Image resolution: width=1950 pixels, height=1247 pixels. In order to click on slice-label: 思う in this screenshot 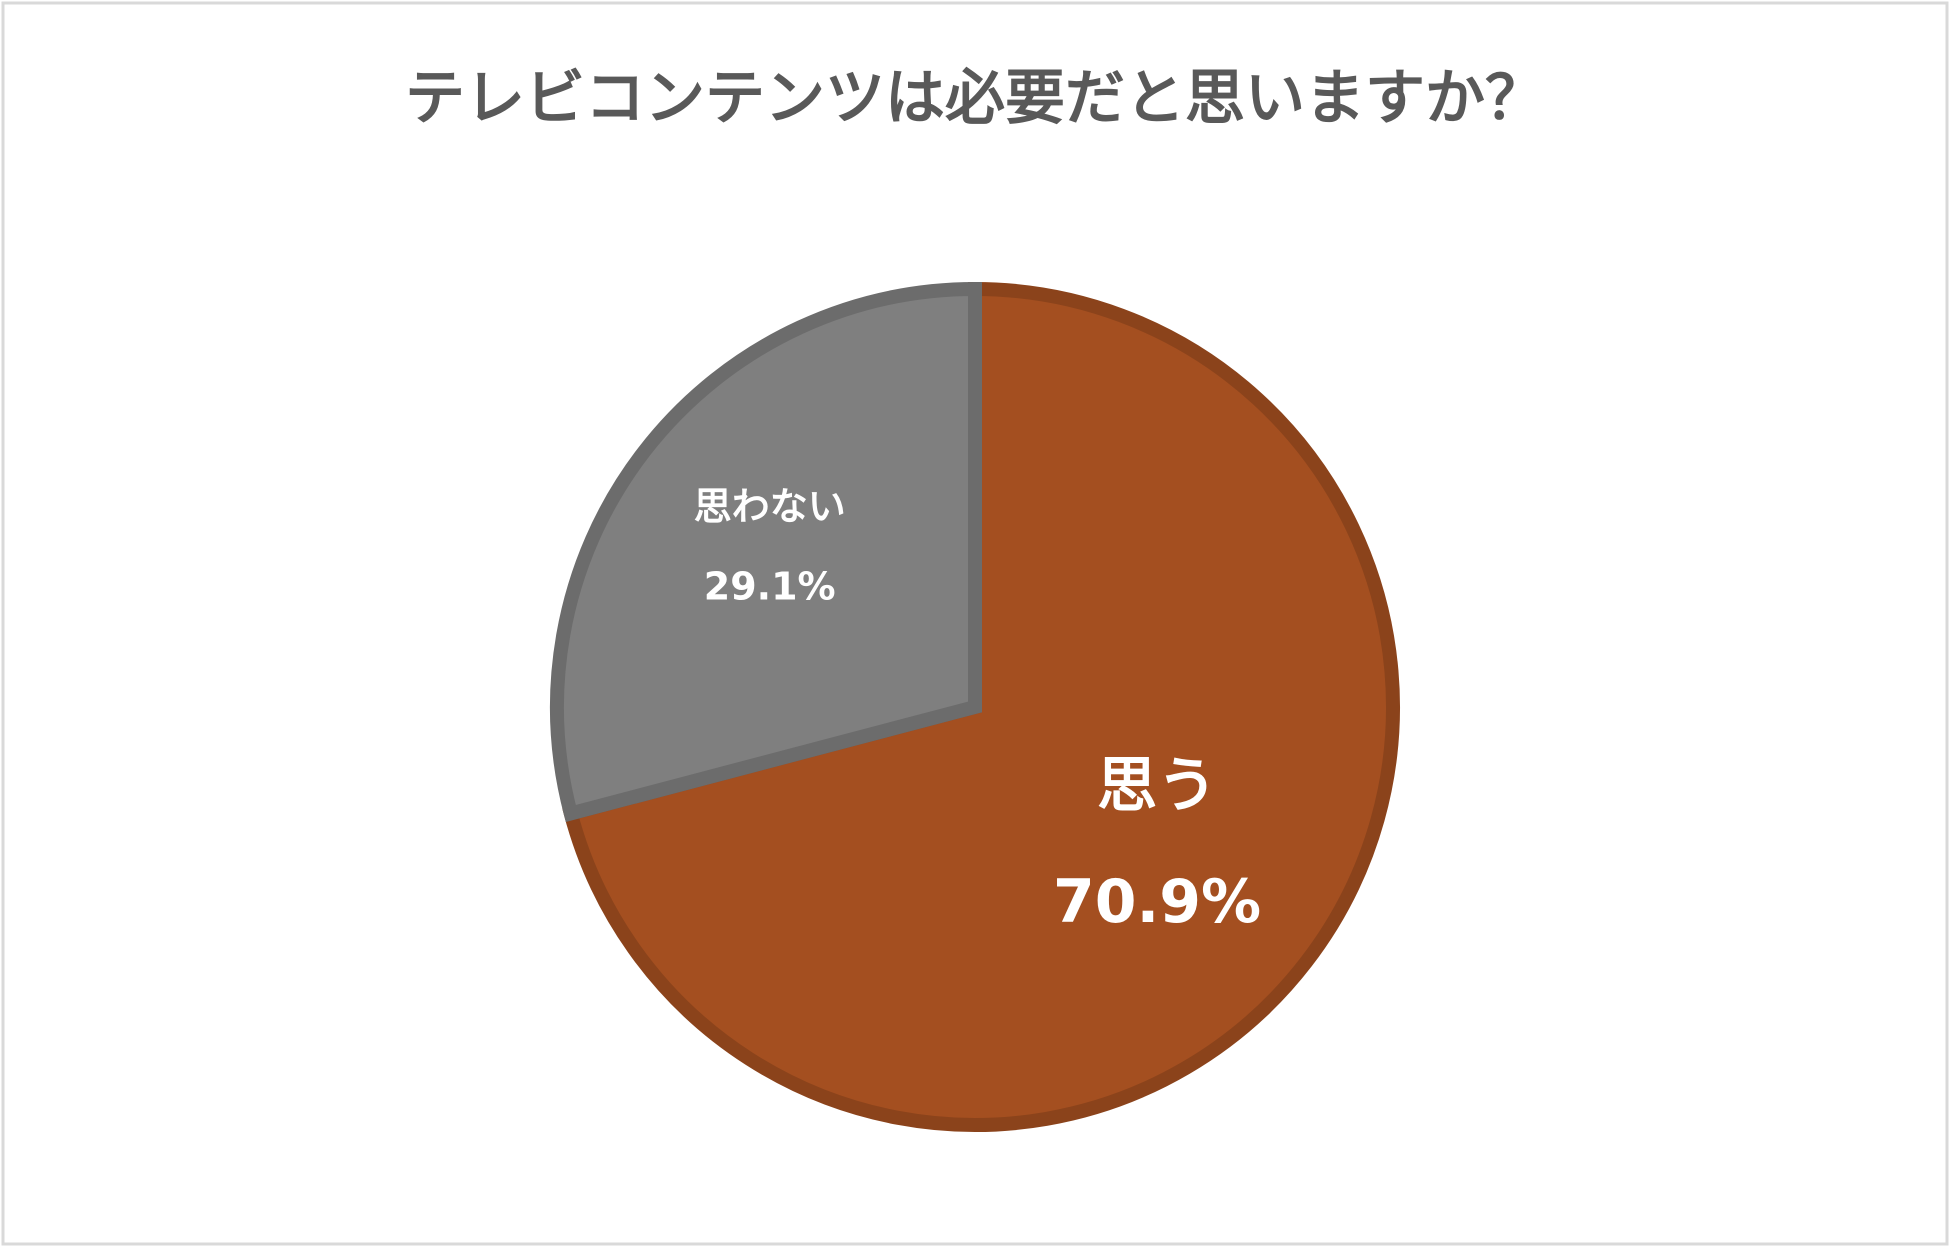, I will do `click(1157, 786)`.